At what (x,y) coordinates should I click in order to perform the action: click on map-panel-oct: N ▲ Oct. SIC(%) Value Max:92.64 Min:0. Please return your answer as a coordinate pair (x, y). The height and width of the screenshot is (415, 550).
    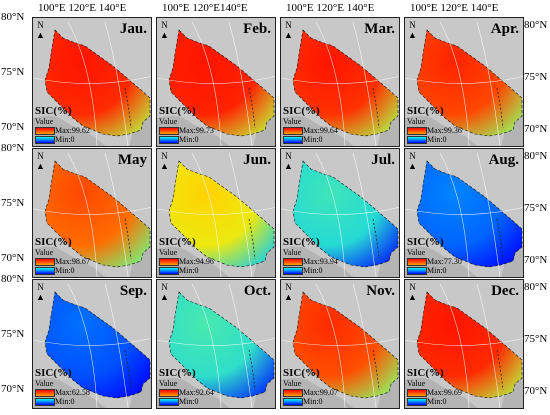
    Looking at the image, I should click on (216, 344).